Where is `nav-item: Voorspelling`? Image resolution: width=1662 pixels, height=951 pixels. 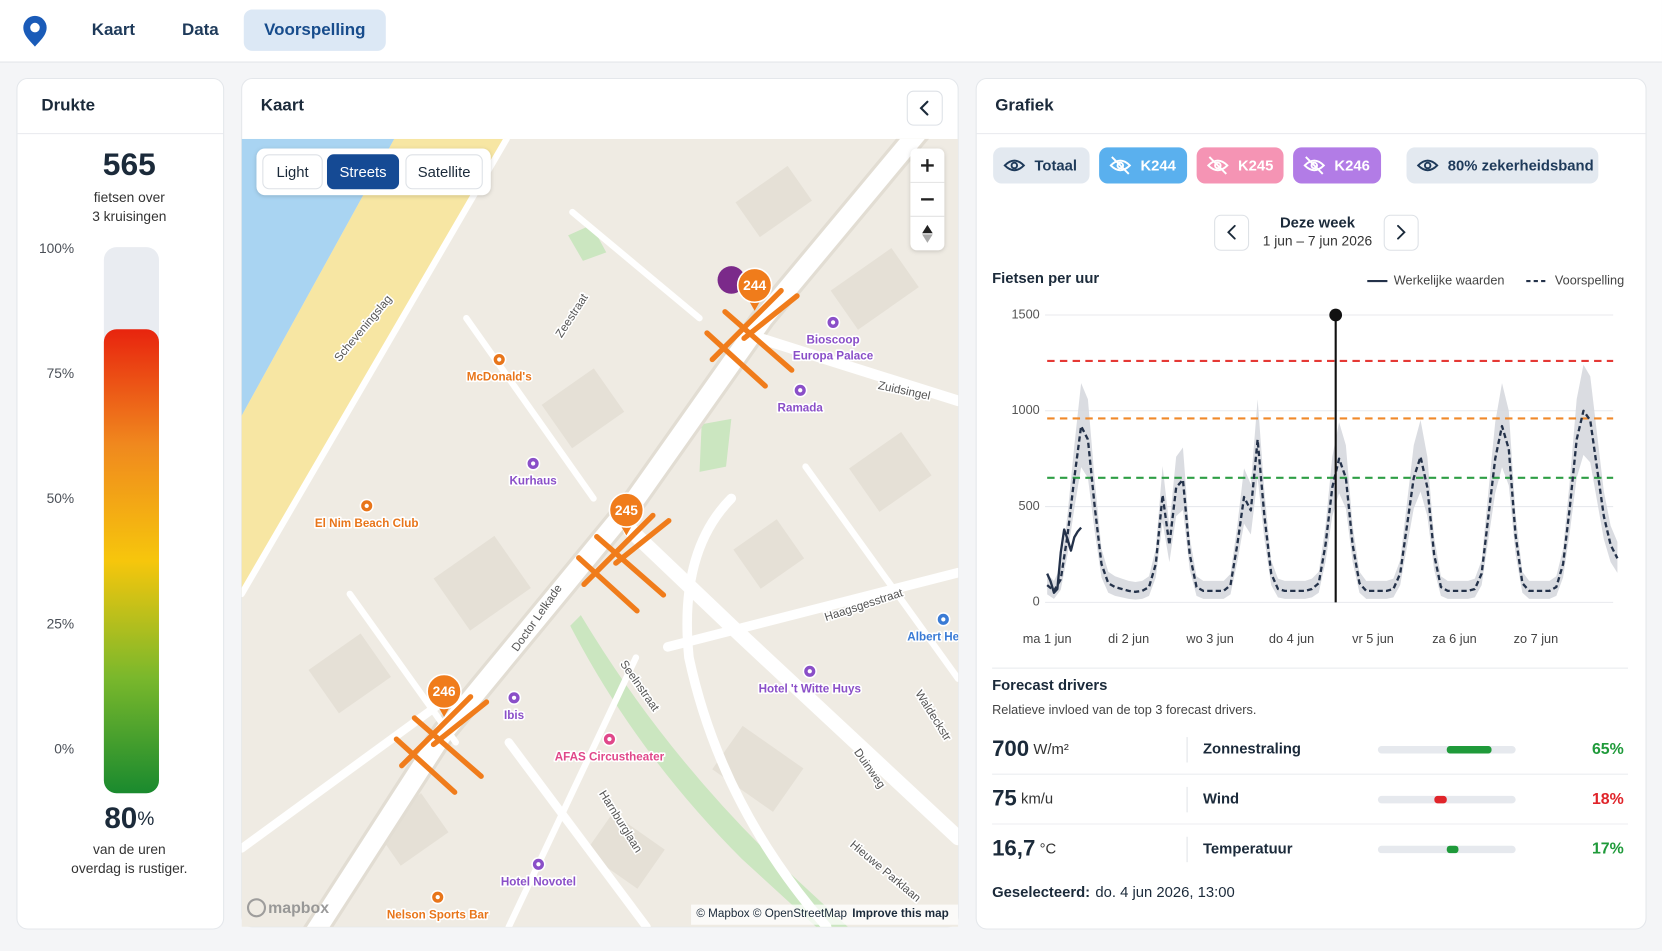 nav-item: Voorspelling is located at coordinates (314, 30).